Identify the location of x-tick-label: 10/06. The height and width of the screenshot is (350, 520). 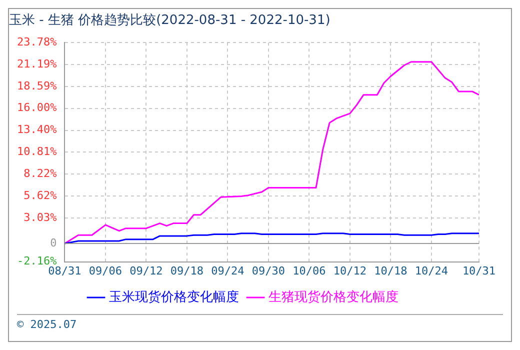
(309, 271).